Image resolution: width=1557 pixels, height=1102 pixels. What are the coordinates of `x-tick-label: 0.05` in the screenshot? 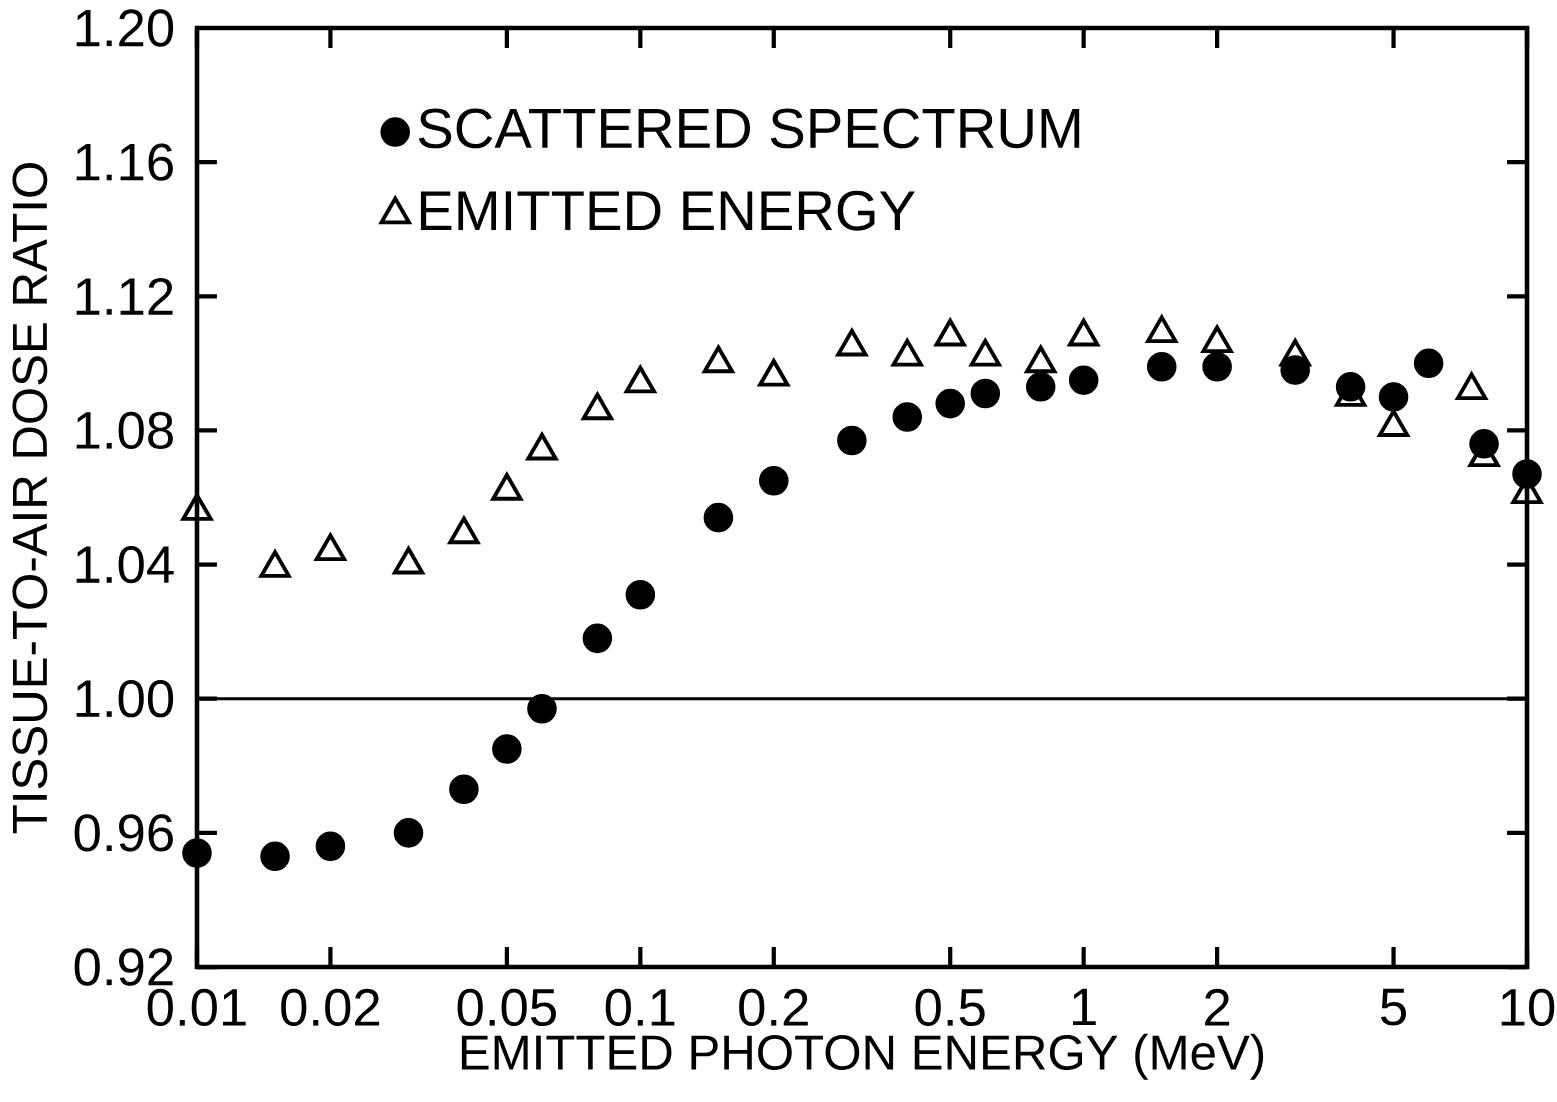 It's located at (506, 1007).